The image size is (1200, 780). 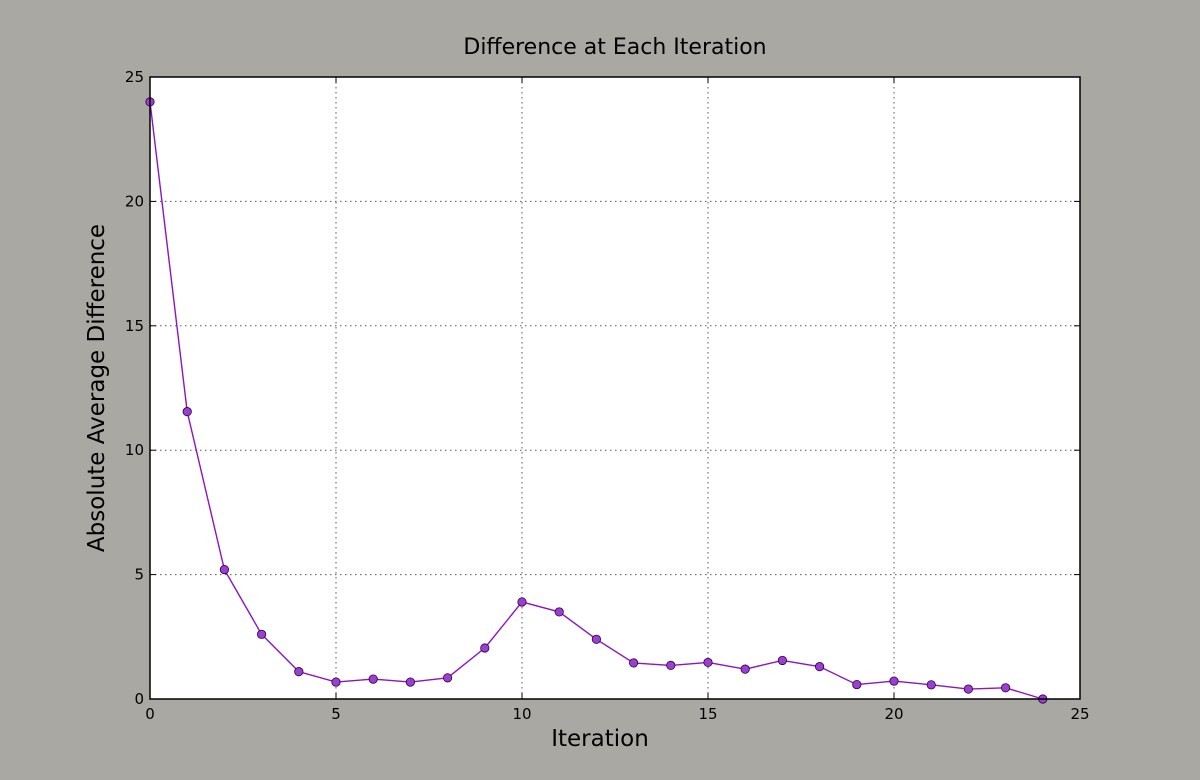 I want to click on y-tick-label: 25, so click(x=134, y=77).